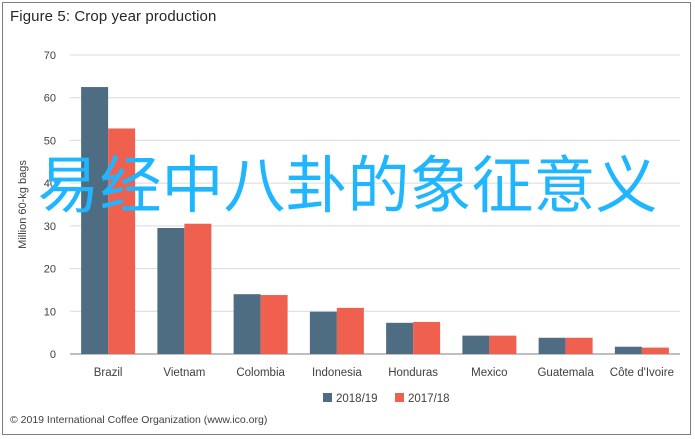  Describe the element at coordinates (113, 16) in the screenshot. I see `figure-title: Figure 5: Crop year production` at that location.